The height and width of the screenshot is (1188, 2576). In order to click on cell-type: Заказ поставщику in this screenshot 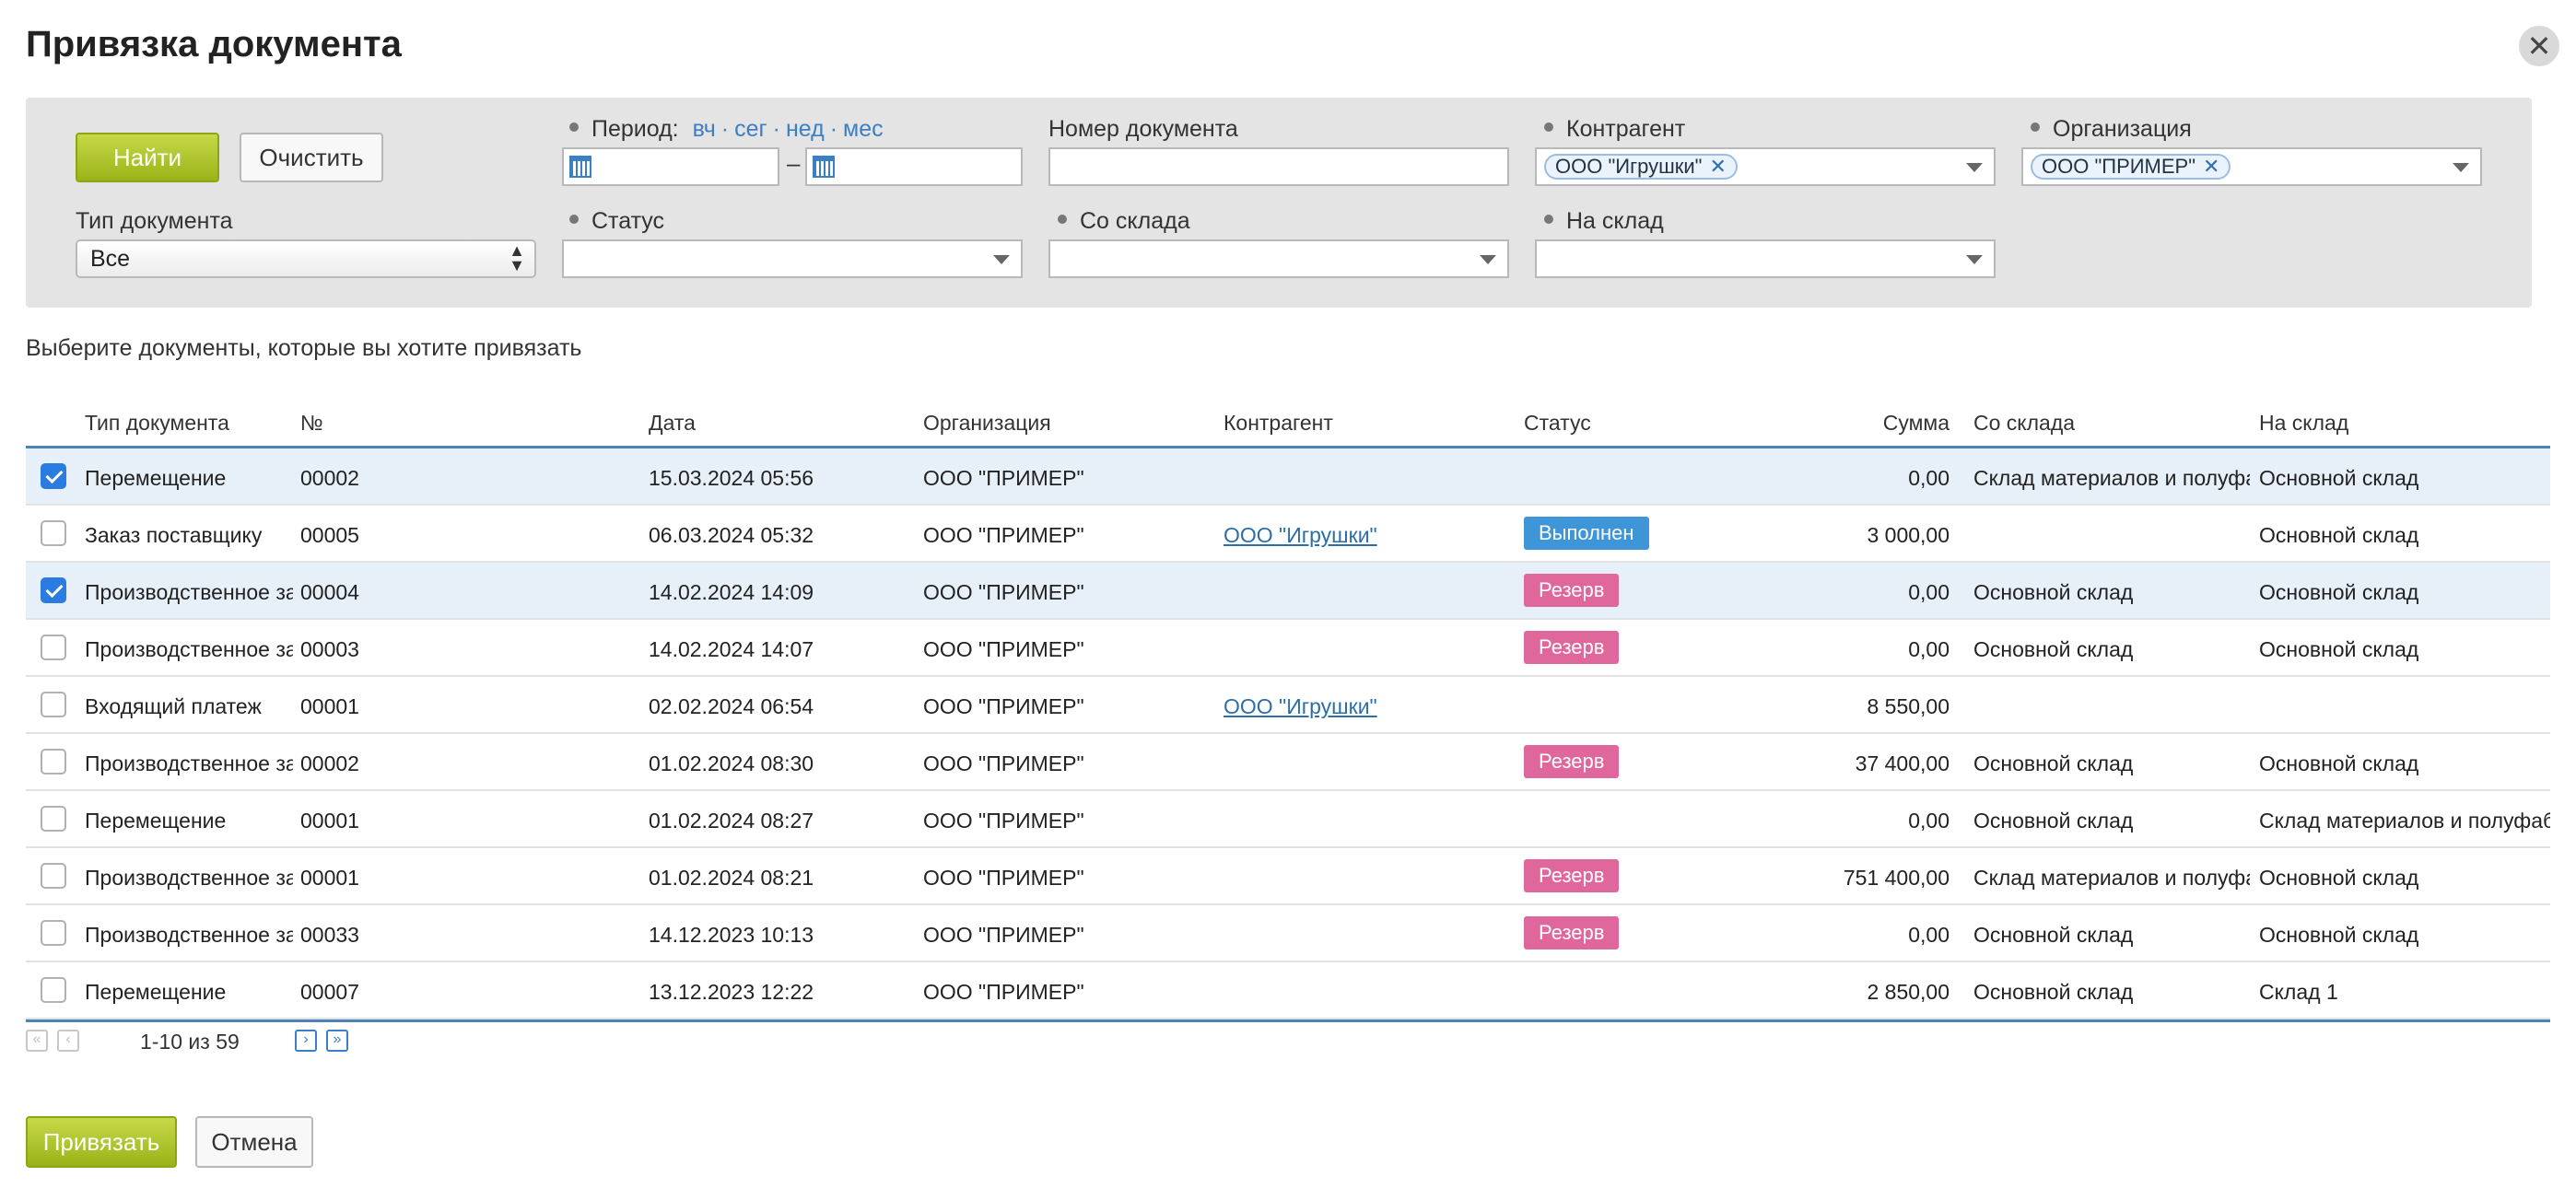, I will do `click(174, 535)`.